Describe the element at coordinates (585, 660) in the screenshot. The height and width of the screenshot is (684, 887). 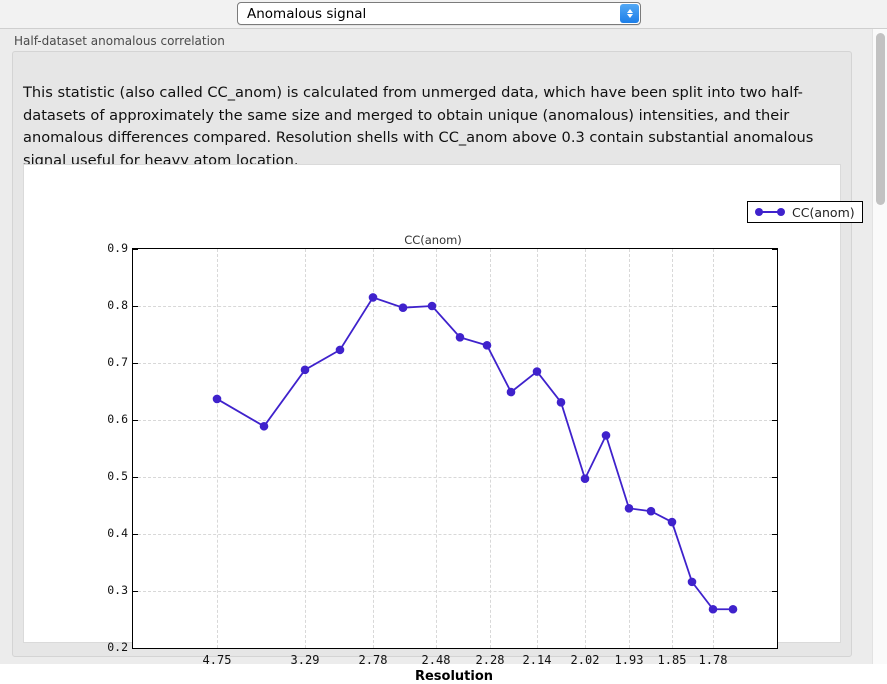
I see `x-axis-tick-label: 2.02` at that location.